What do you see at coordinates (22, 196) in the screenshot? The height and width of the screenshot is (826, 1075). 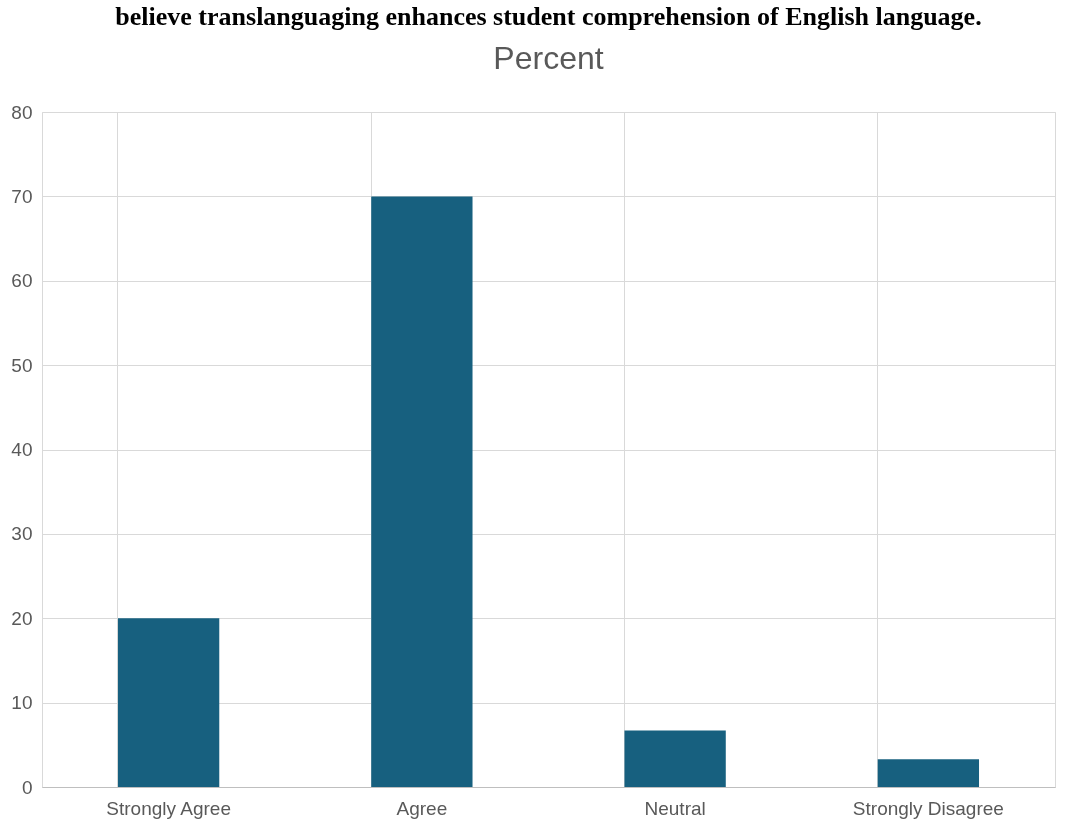 I see `y-tick-label: 70` at bounding box center [22, 196].